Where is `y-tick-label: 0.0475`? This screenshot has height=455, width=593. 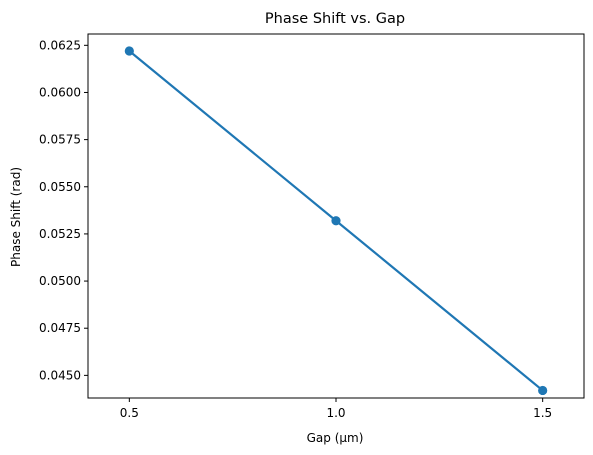
y-tick-label: 0.0475 is located at coordinates (60, 328).